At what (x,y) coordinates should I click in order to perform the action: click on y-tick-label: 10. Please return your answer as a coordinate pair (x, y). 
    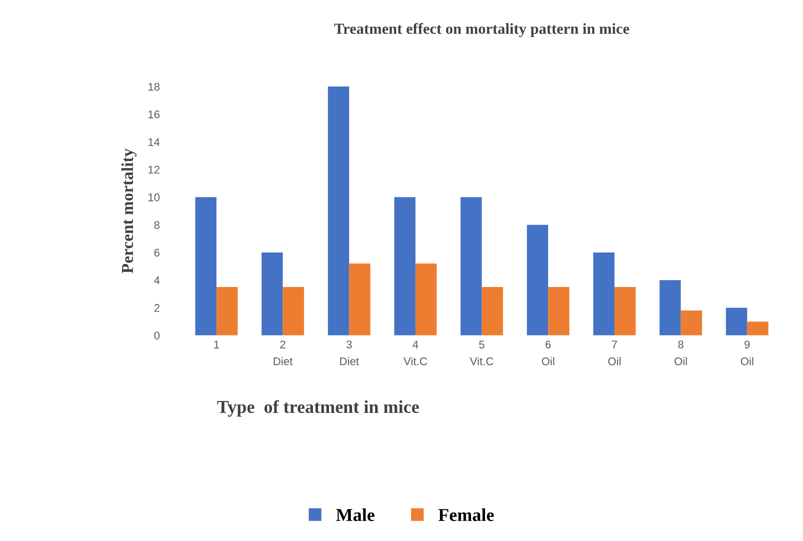
    Looking at the image, I should click on (154, 197).